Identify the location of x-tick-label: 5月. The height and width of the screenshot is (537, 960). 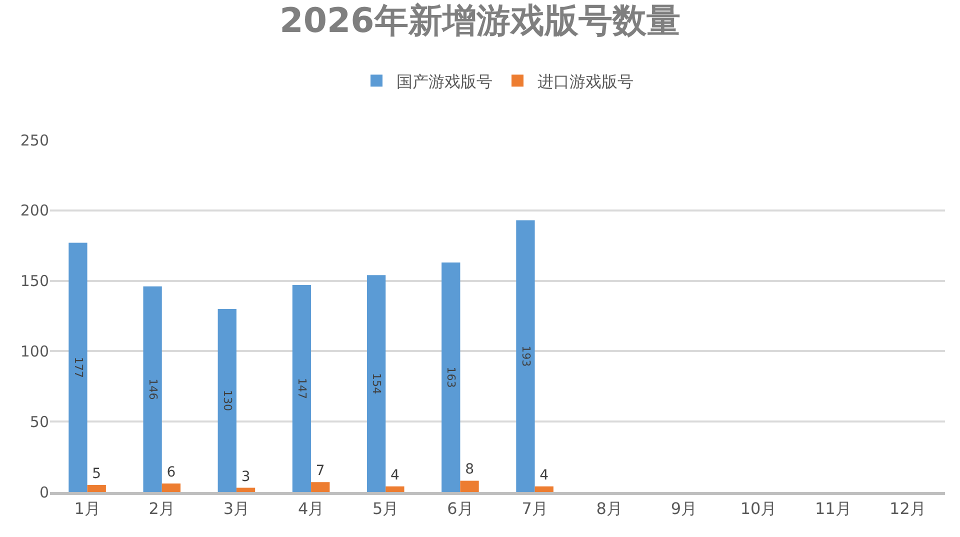
(385, 508).